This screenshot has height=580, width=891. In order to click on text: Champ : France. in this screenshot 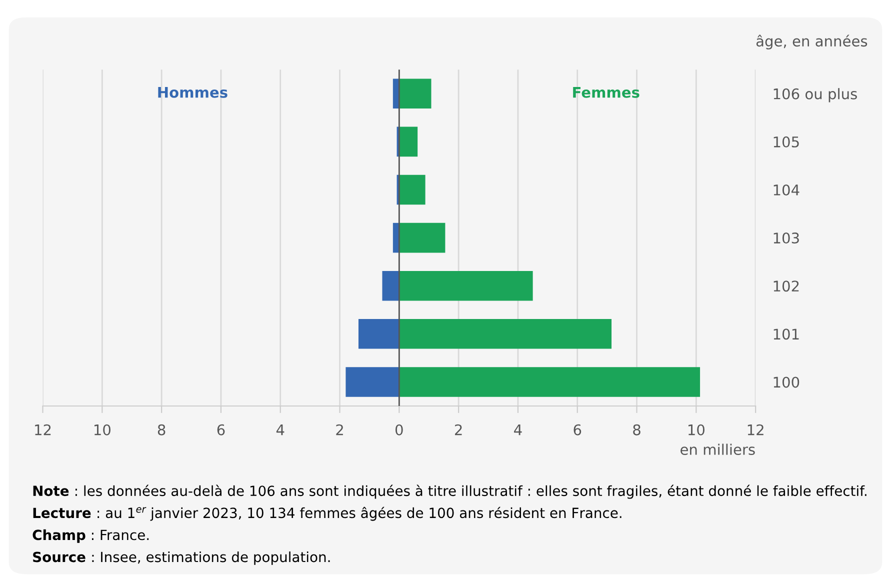, I will do `click(90, 536)`.